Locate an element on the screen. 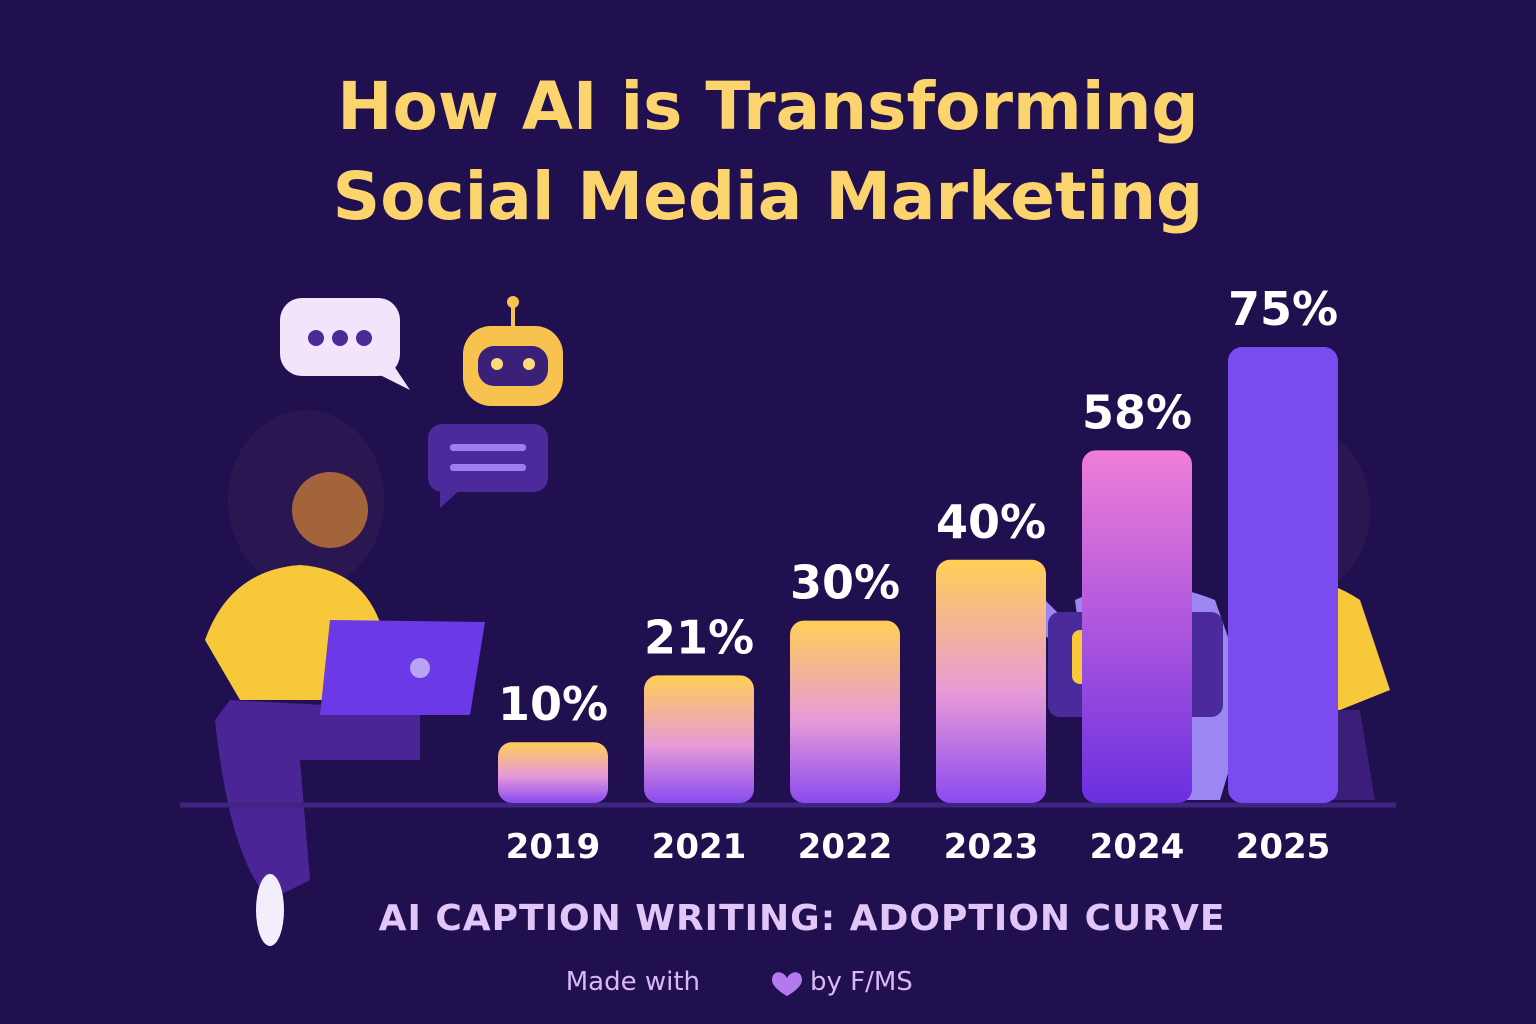  value-label: 21% is located at coordinates (699, 637).